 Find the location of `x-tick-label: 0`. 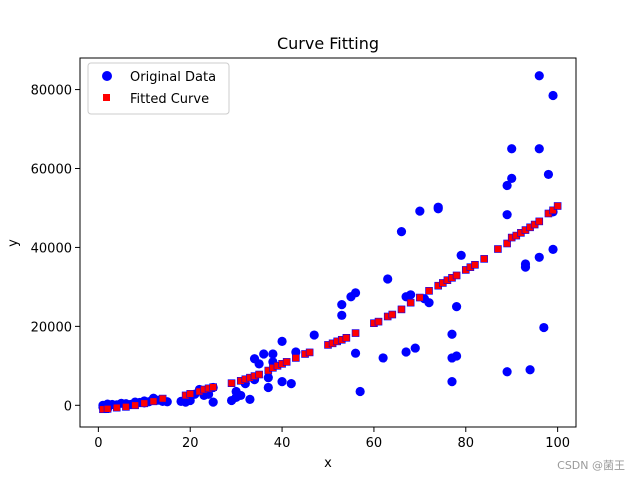

x-tick-label: 0 is located at coordinates (98, 443).